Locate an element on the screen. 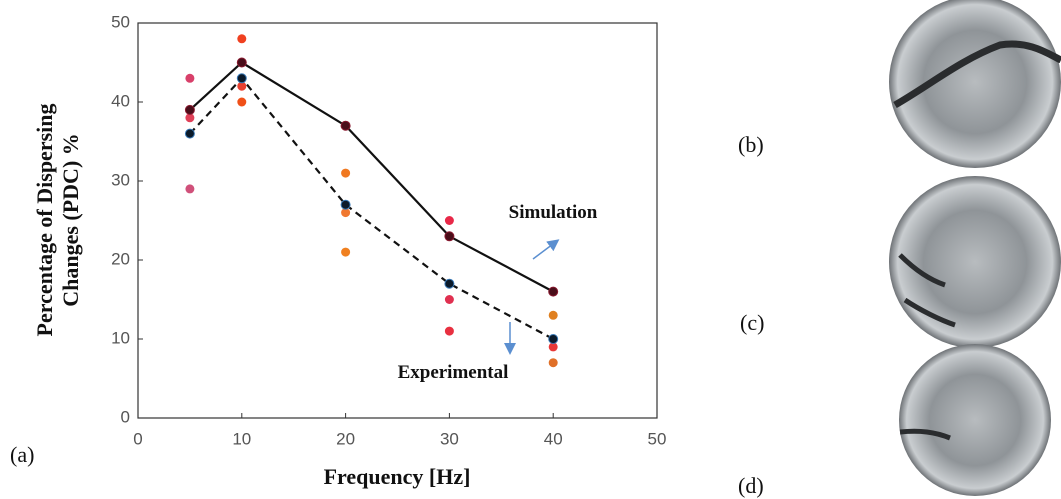 The height and width of the screenshot is (499, 1061). x-tick-label: 40 is located at coordinates (553, 438).